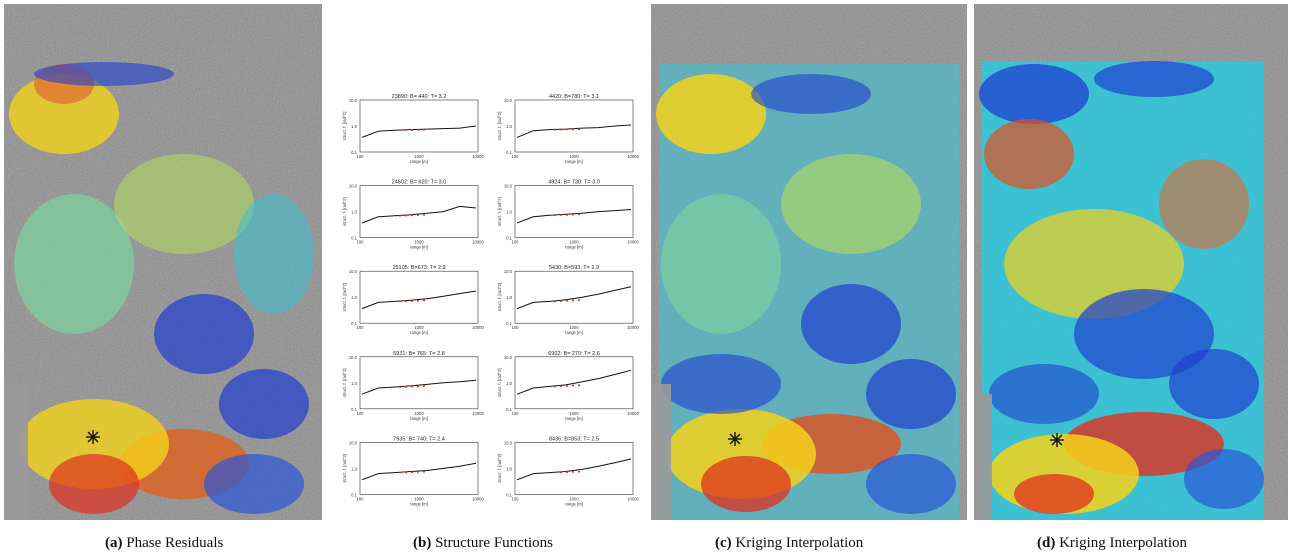  I want to click on plot-title: 8436: B=853: T= 2.5, so click(574, 439).